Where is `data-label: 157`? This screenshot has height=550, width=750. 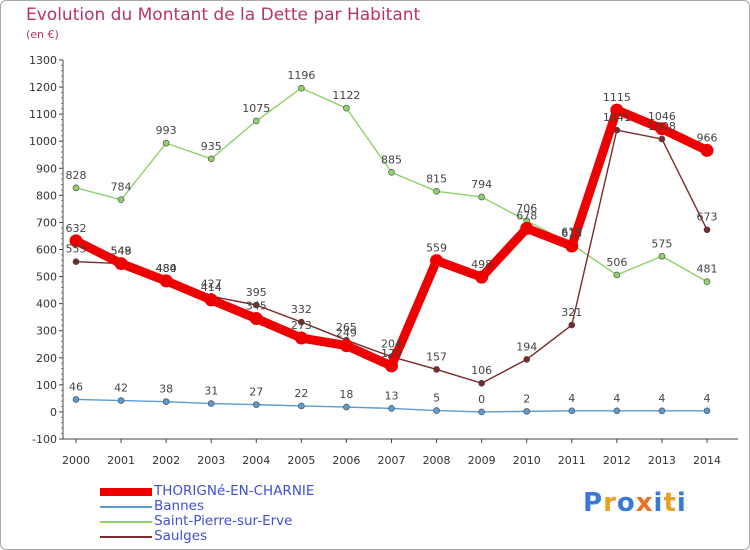 data-label: 157 is located at coordinates (436, 356).